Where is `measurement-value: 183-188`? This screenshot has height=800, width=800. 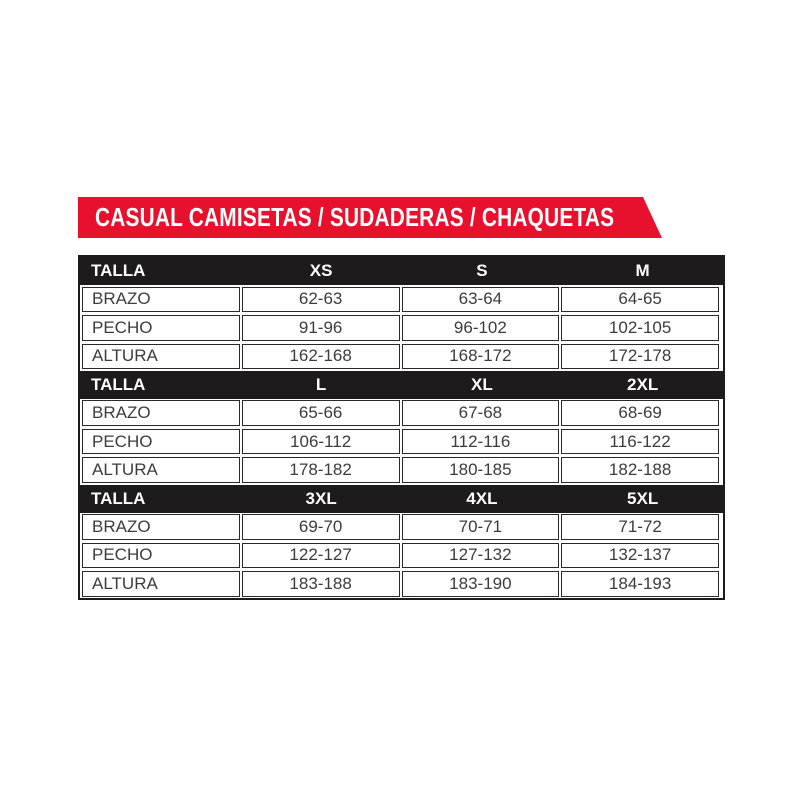 measurement-value: 183-188 is located at coordinates (320, 584).